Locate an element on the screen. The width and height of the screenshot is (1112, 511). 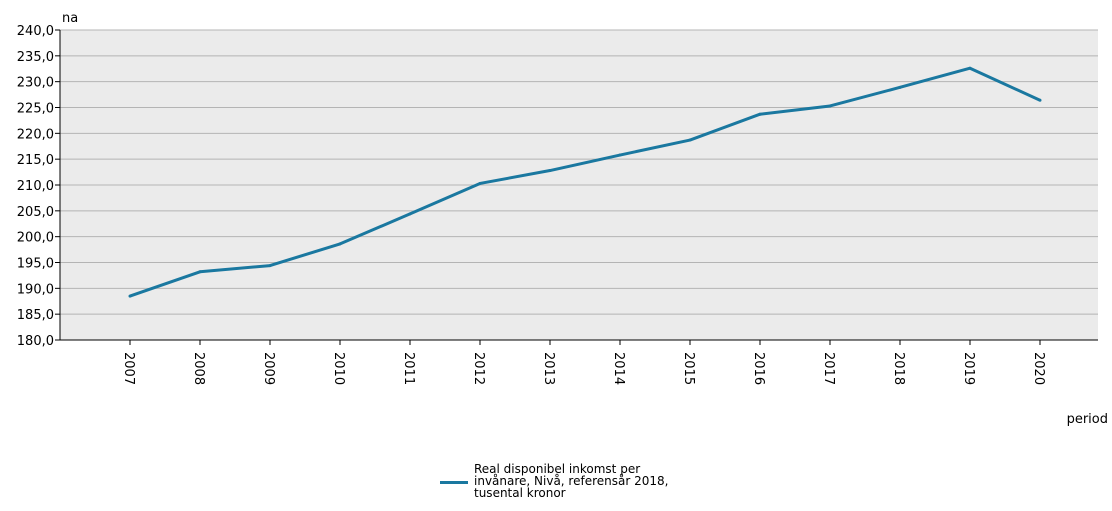
x-tick-label: 2016 is located at coordinates (758, 368).